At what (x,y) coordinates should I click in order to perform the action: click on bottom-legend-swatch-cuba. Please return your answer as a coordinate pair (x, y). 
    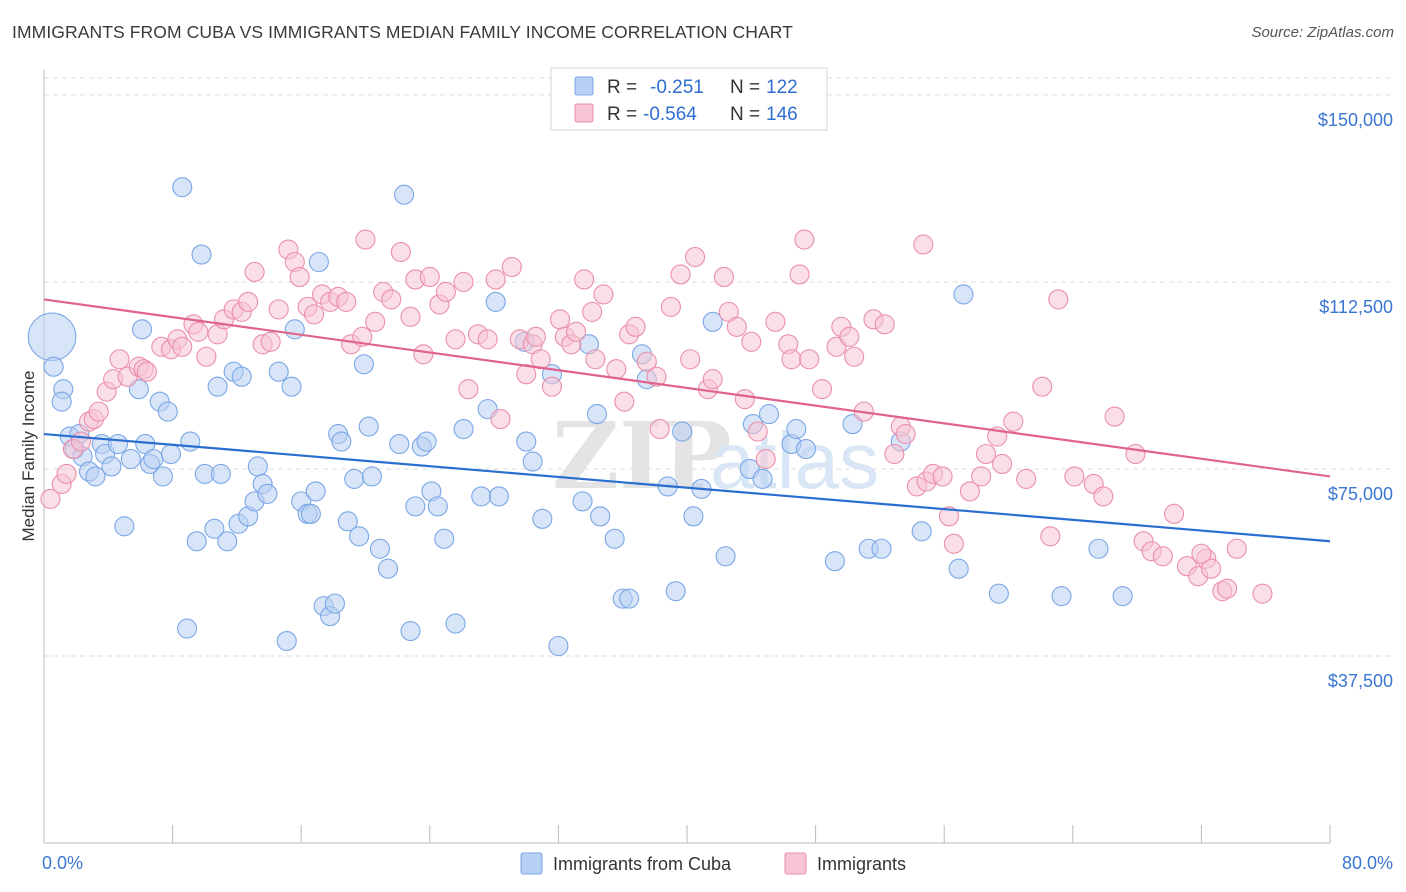
    Looking at the image, I should click on (531, 863).